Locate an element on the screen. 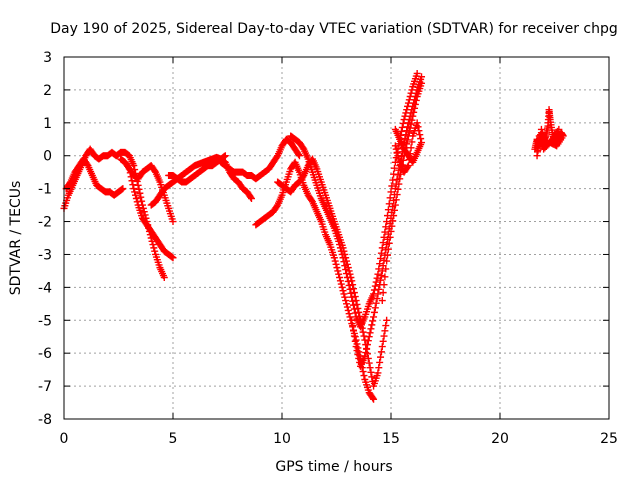 This screenshot has width=640, height=480. y-tick-label: -3 is located at coordinates (45, 255).